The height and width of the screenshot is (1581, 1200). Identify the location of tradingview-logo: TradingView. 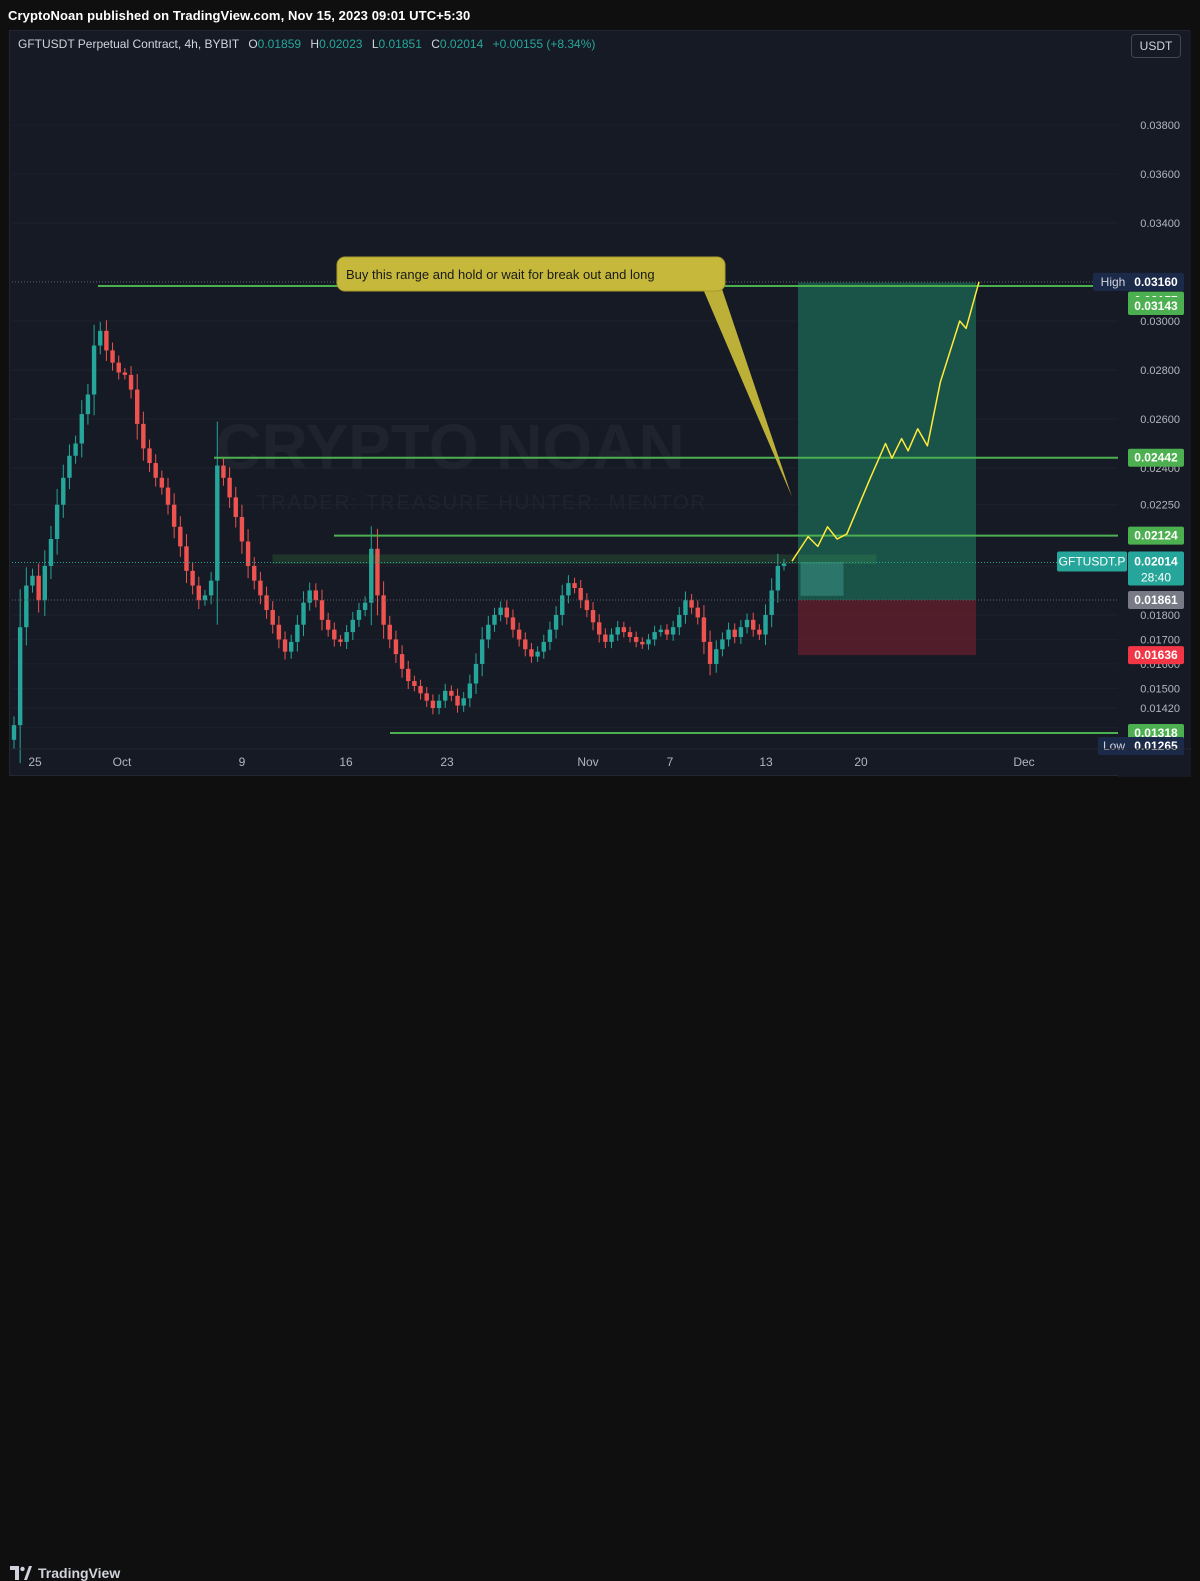
(65, 1573).